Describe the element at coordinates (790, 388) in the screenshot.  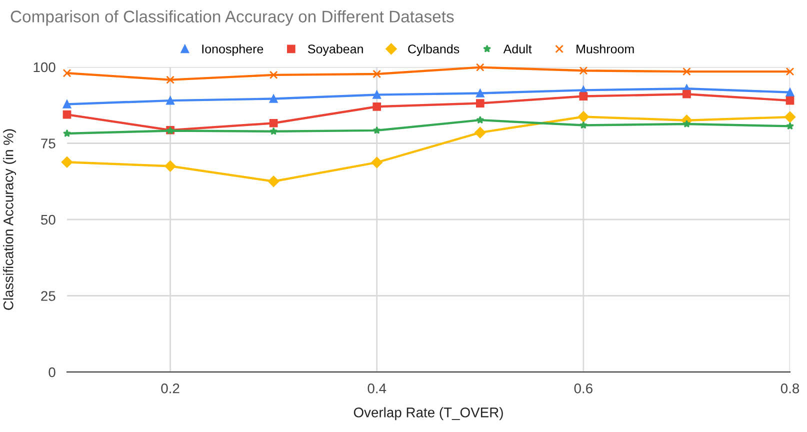
I see `x-tick-label: 0.8` at that location.